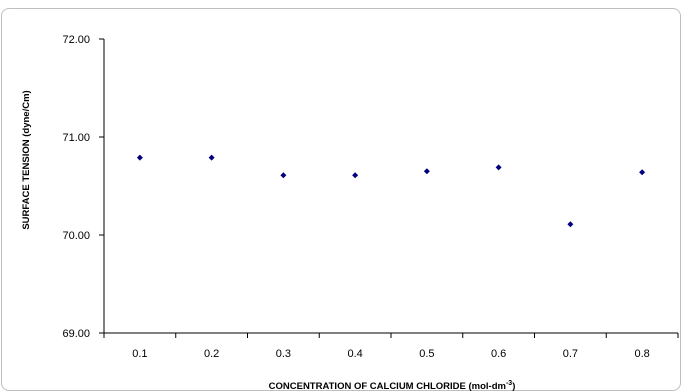 The width and height of the screenshot is (683, 392). Describe the element at coordinates (76, 334) in the screenshot. I see `y-tick-label: 69.00` at that location.